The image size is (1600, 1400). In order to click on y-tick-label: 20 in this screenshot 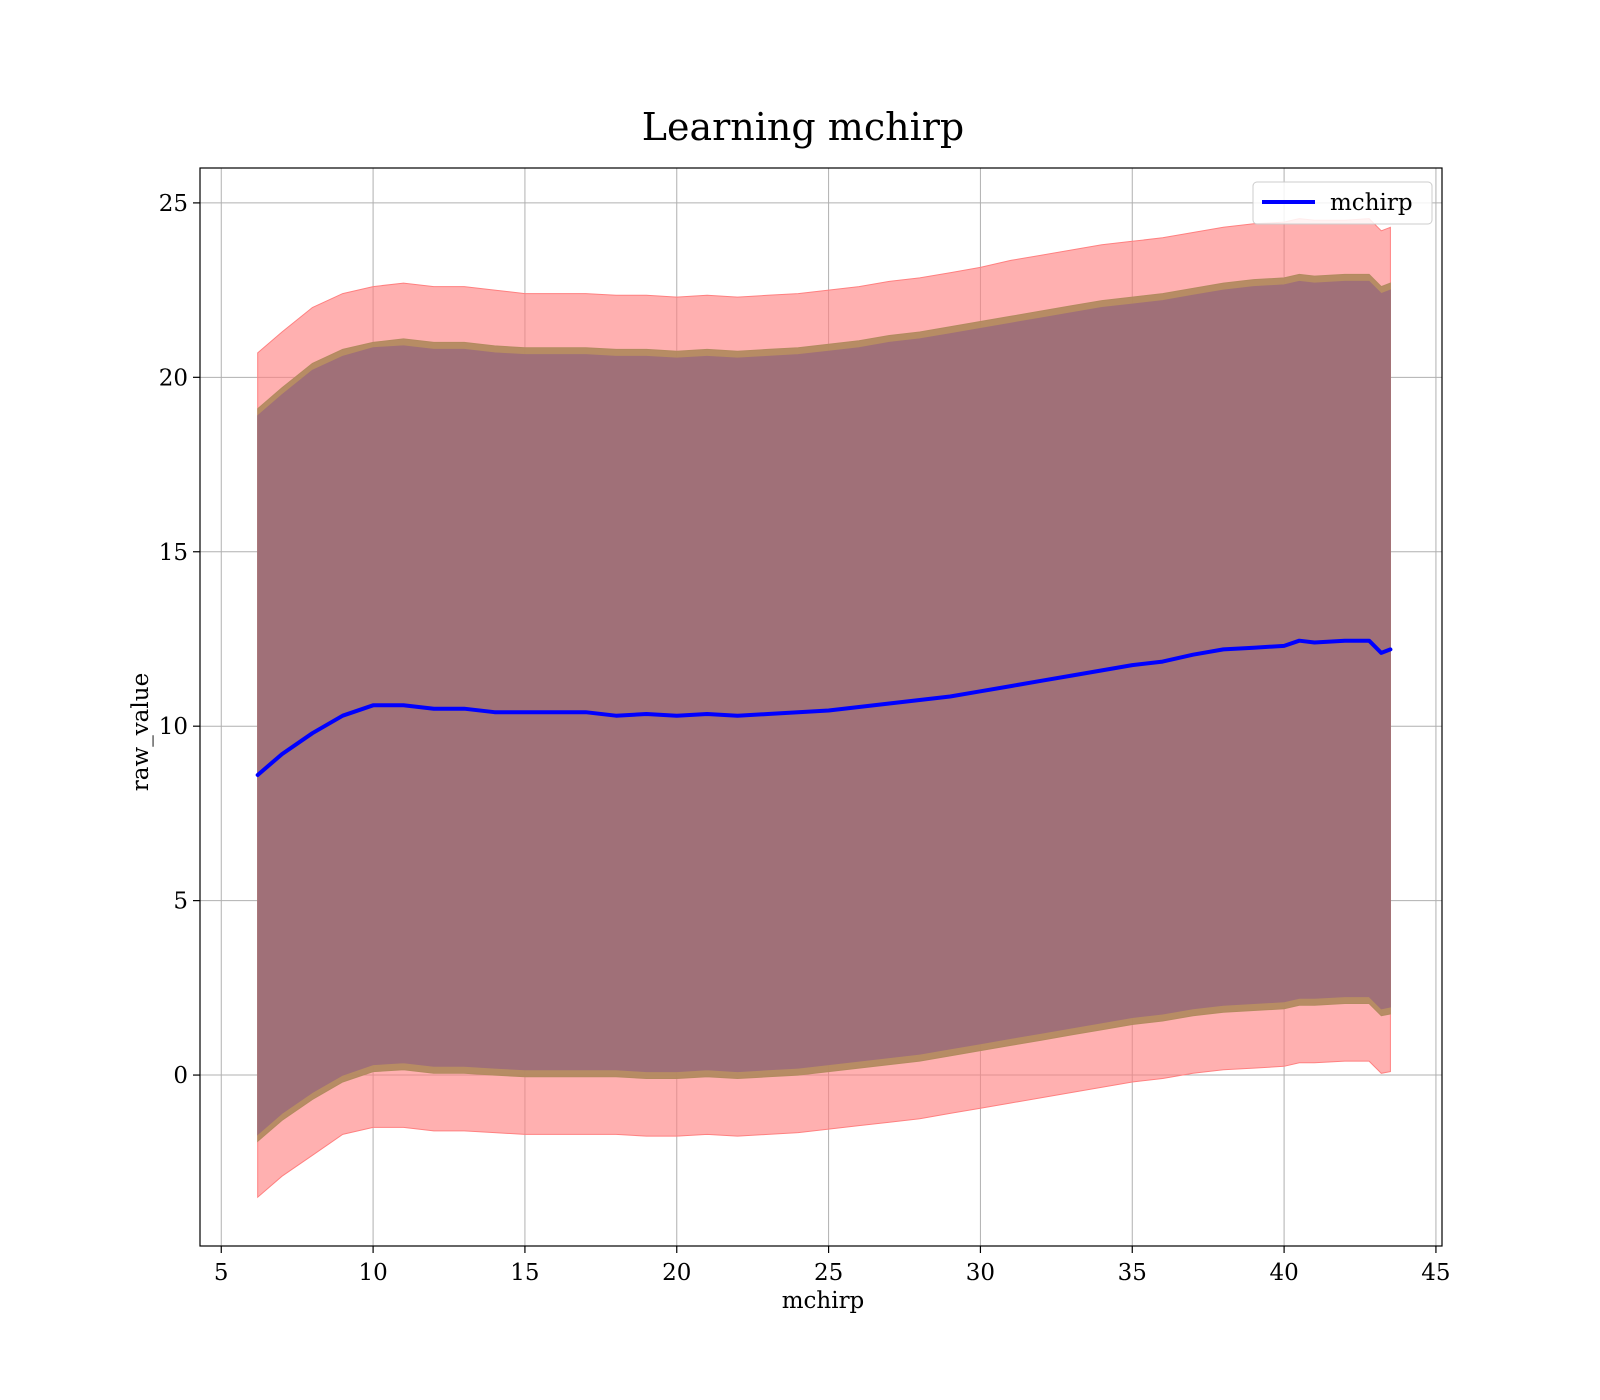, I will do `click(173, 378)`.